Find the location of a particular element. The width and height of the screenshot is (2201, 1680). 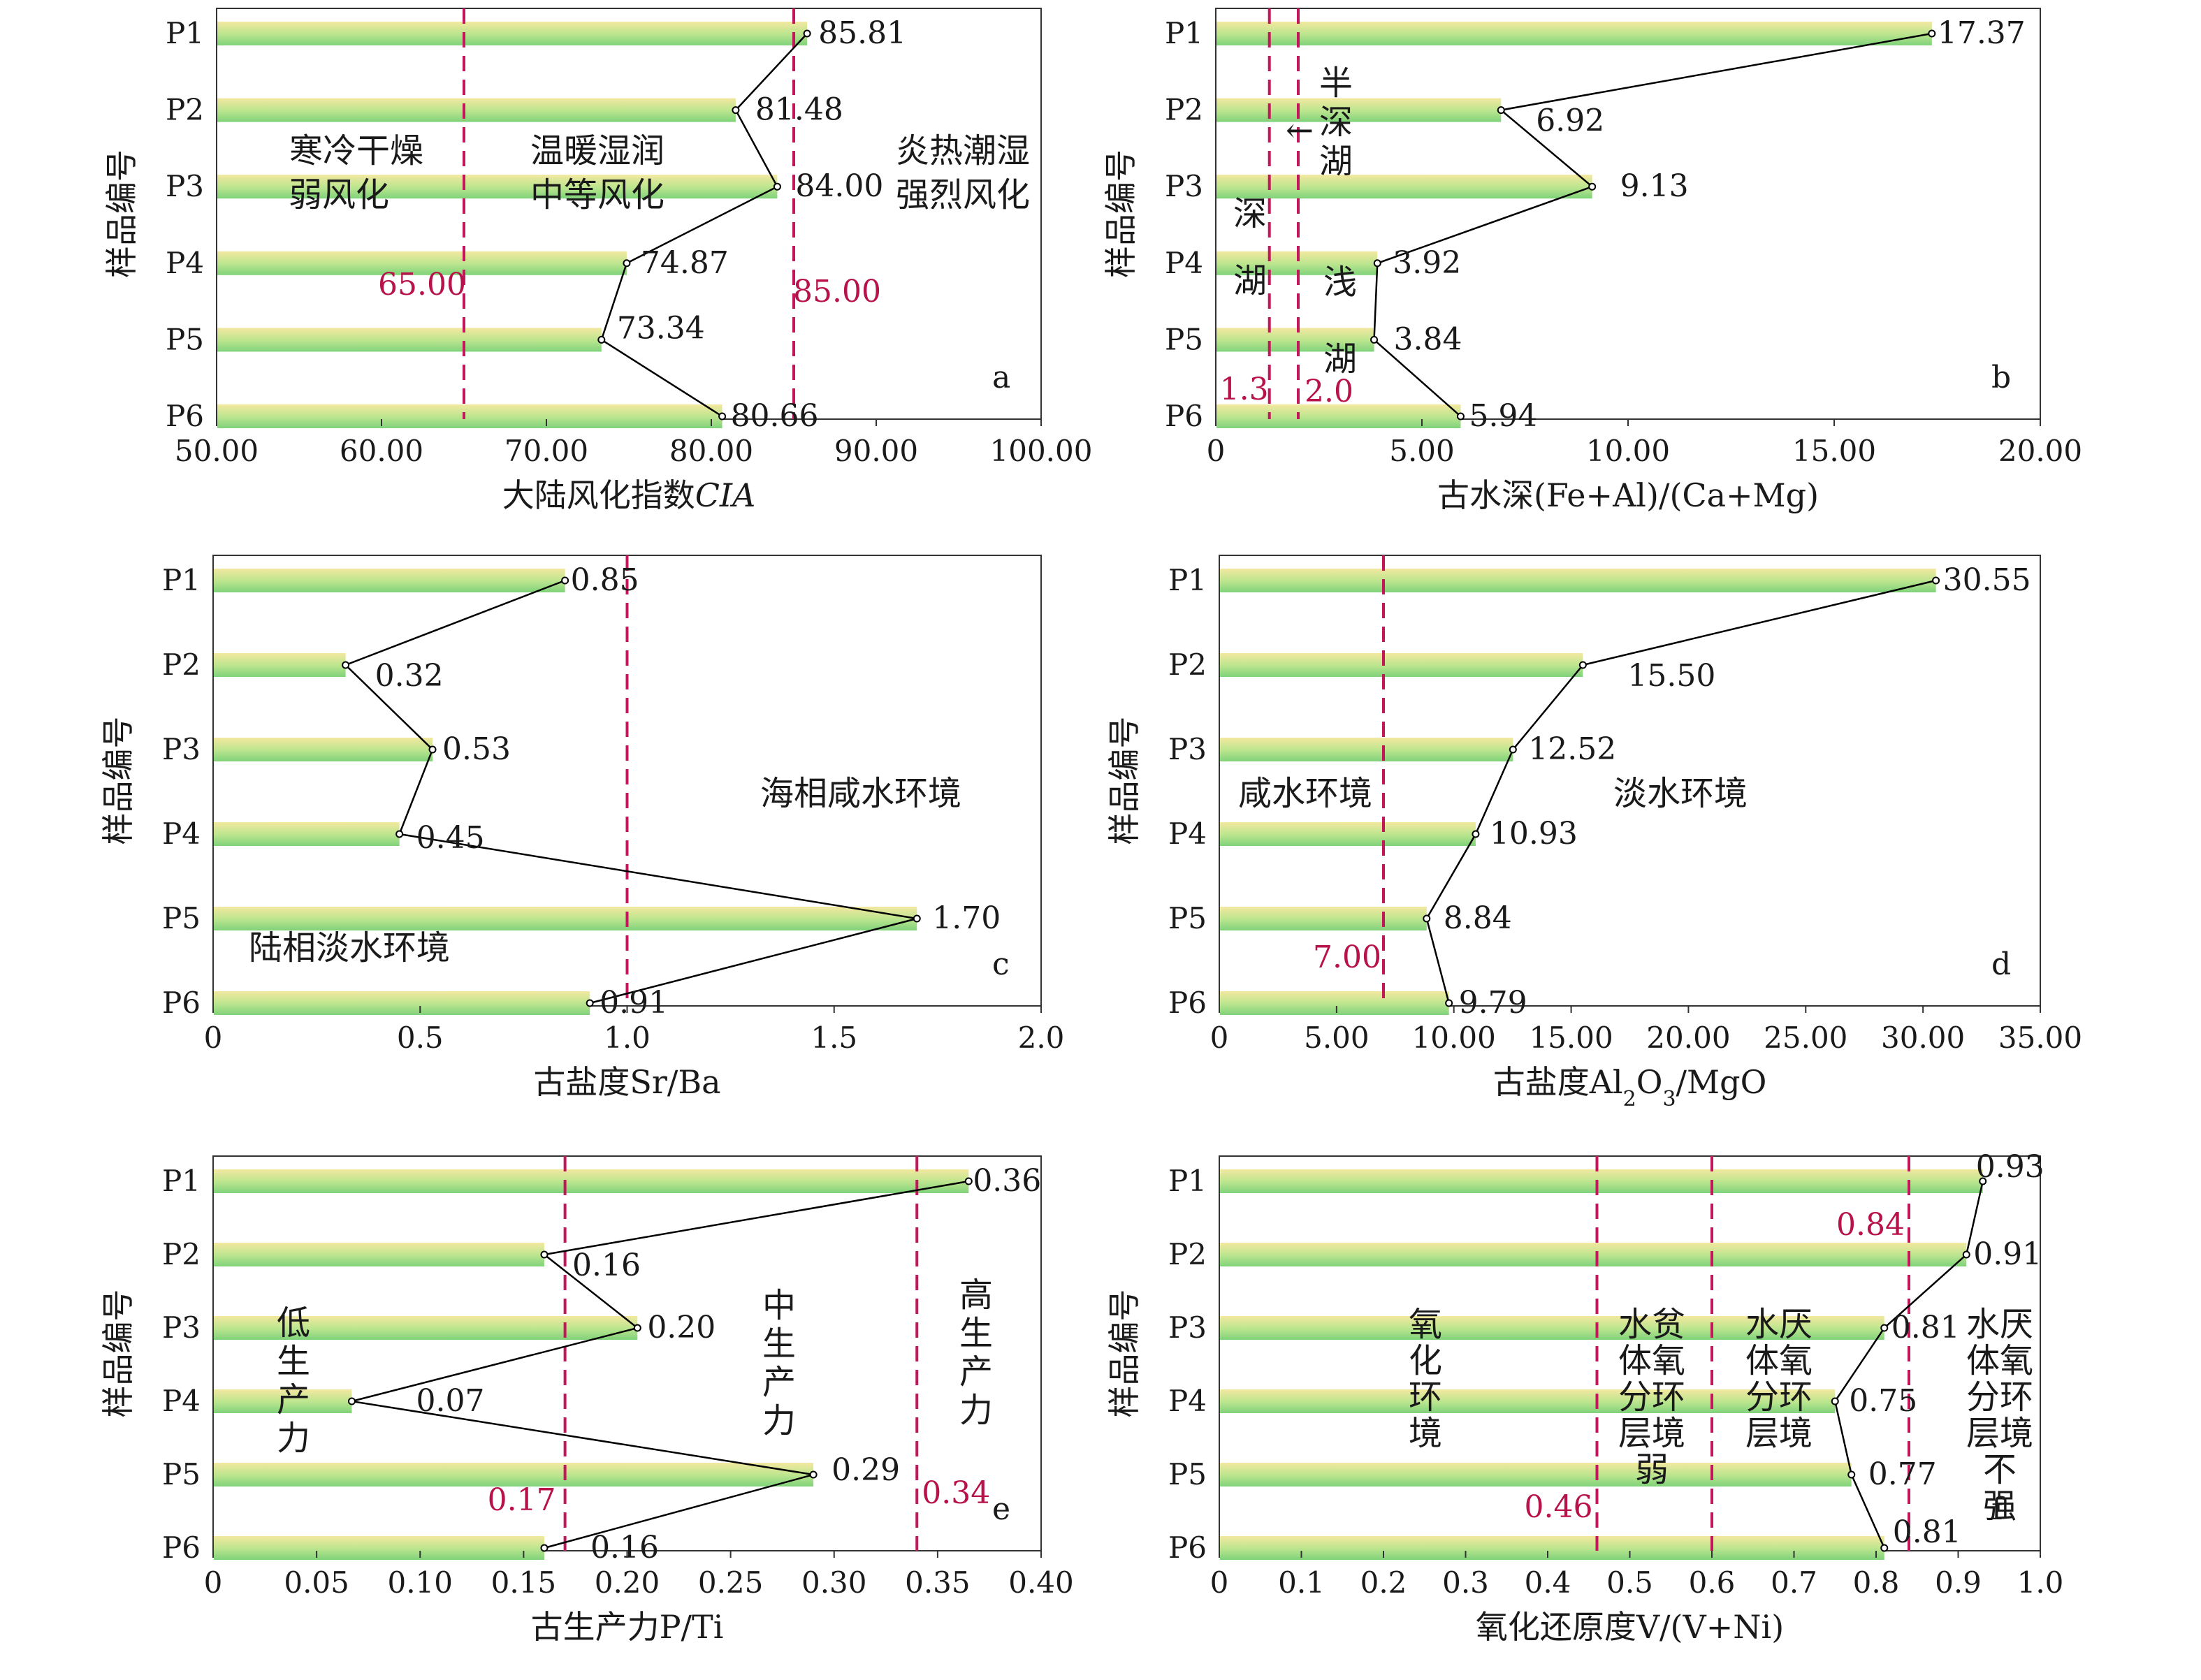

threshold-label: 85.00 is located at coordinates (837, 291).